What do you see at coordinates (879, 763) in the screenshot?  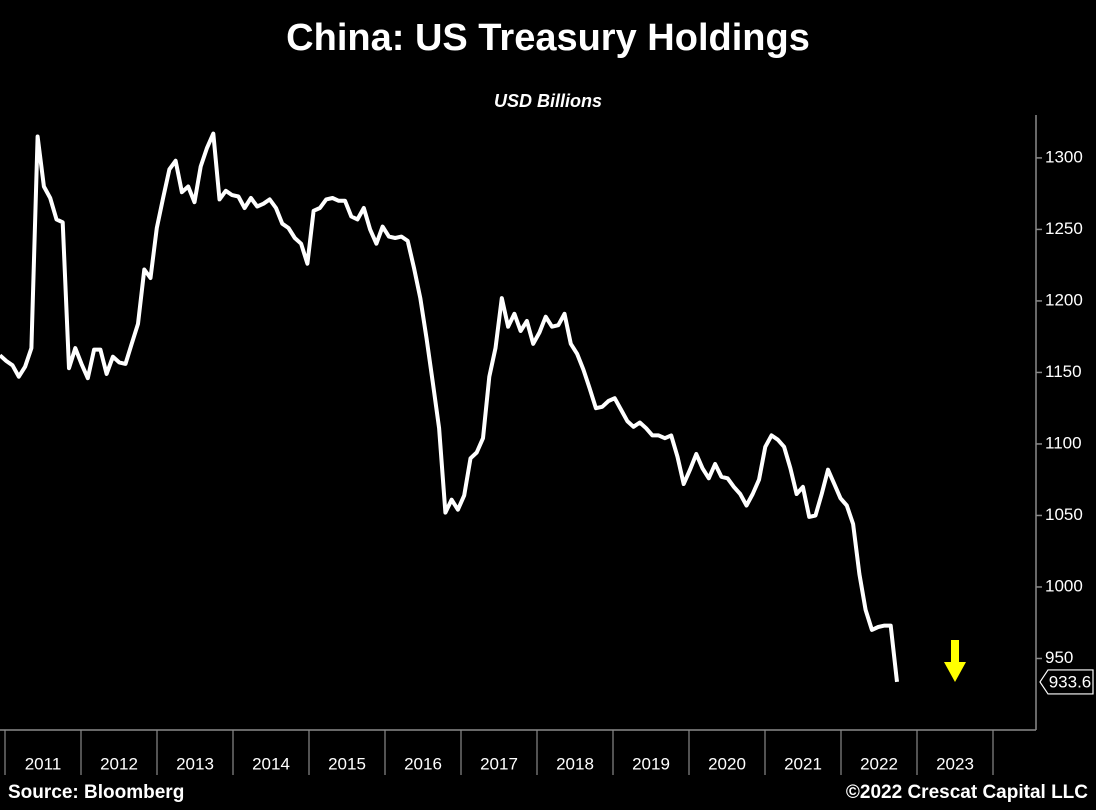 I see `x-tick-label: 2022` at bounding box center [879, 763].